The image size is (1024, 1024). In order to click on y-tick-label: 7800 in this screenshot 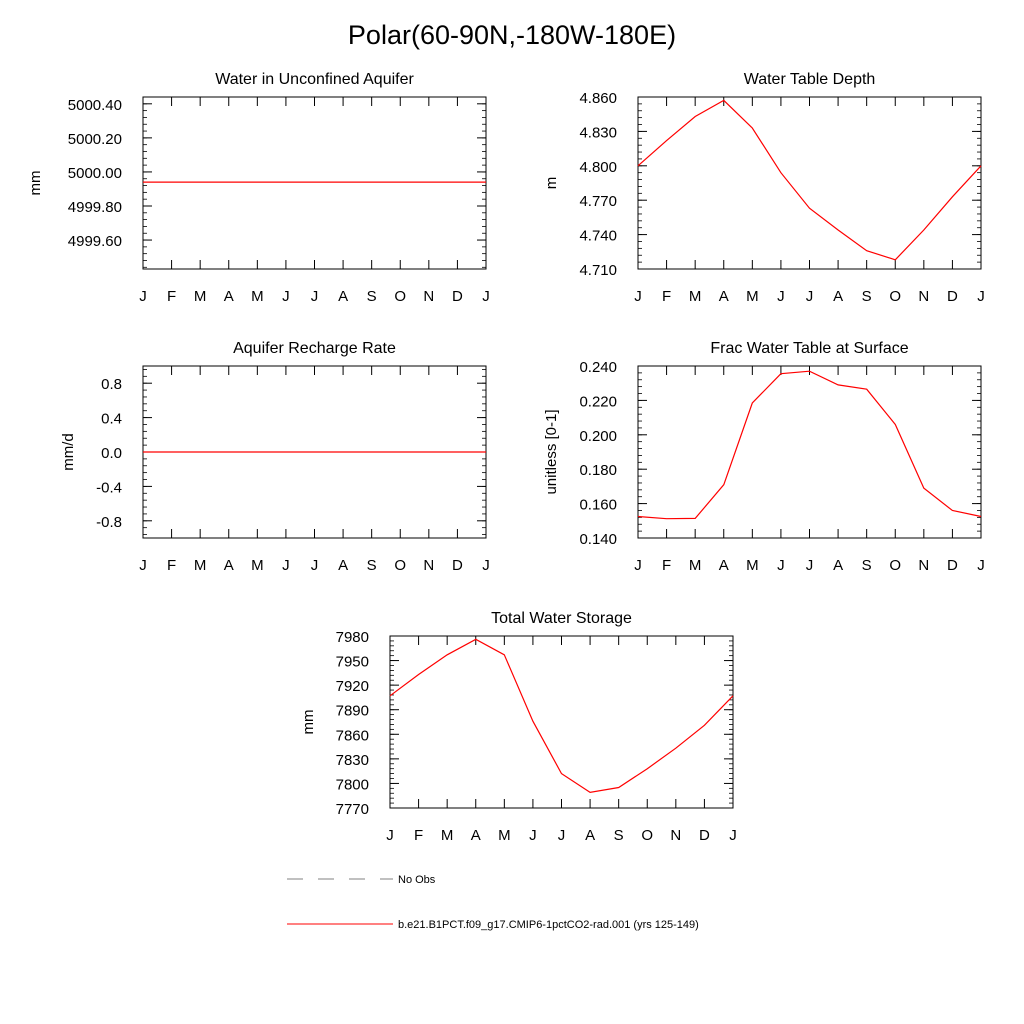, I will do `click(352, 784)`.